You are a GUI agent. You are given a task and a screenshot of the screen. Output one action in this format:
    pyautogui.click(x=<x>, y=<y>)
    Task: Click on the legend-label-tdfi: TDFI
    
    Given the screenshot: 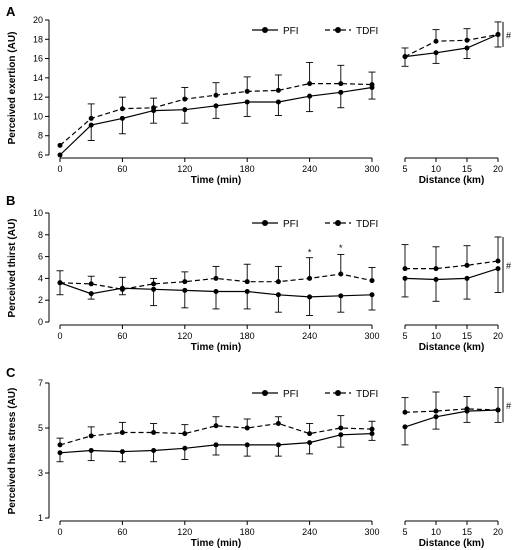 What is the action you would take?
    pyautogui.click(x=367, y=394)
    